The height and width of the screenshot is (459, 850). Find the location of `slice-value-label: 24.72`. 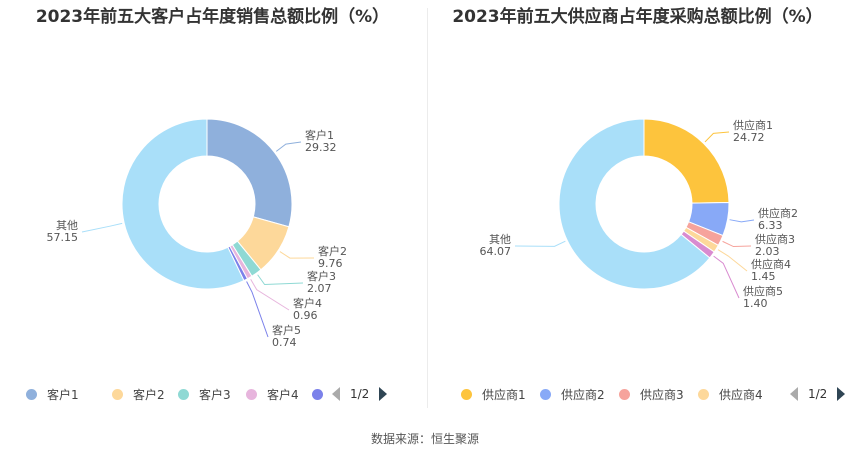

slice-value-label: 24.72 is located at coordinates (749, 137).